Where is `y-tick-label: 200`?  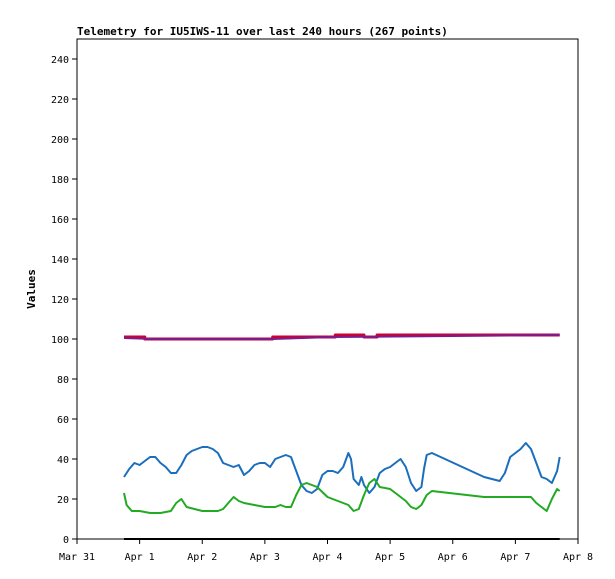 y-tick-label: 200 is located at coordinates (60, 140).